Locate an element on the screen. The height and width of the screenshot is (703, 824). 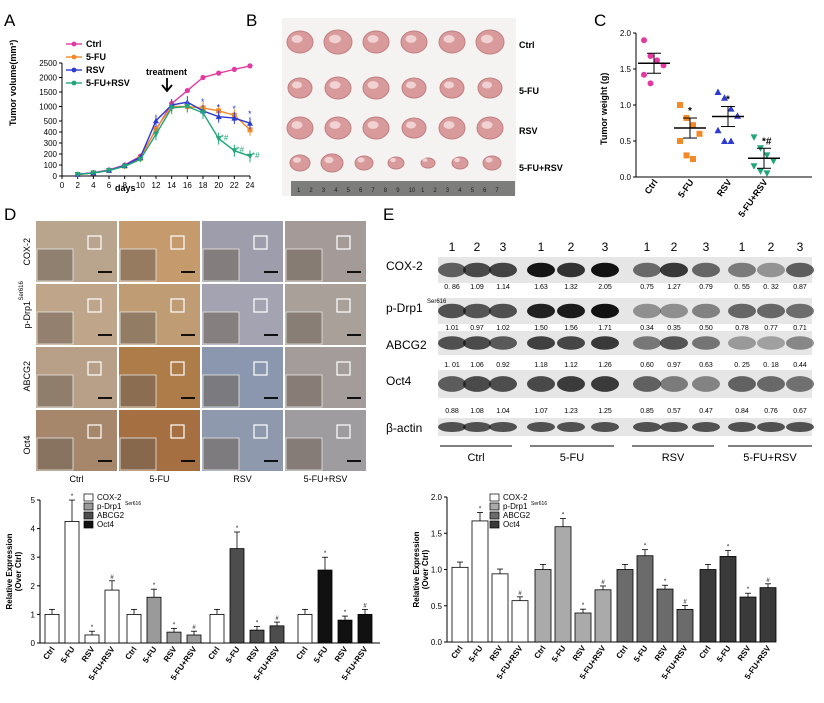
wb-density-value: 0.92 is located at coordinates (503, 365).